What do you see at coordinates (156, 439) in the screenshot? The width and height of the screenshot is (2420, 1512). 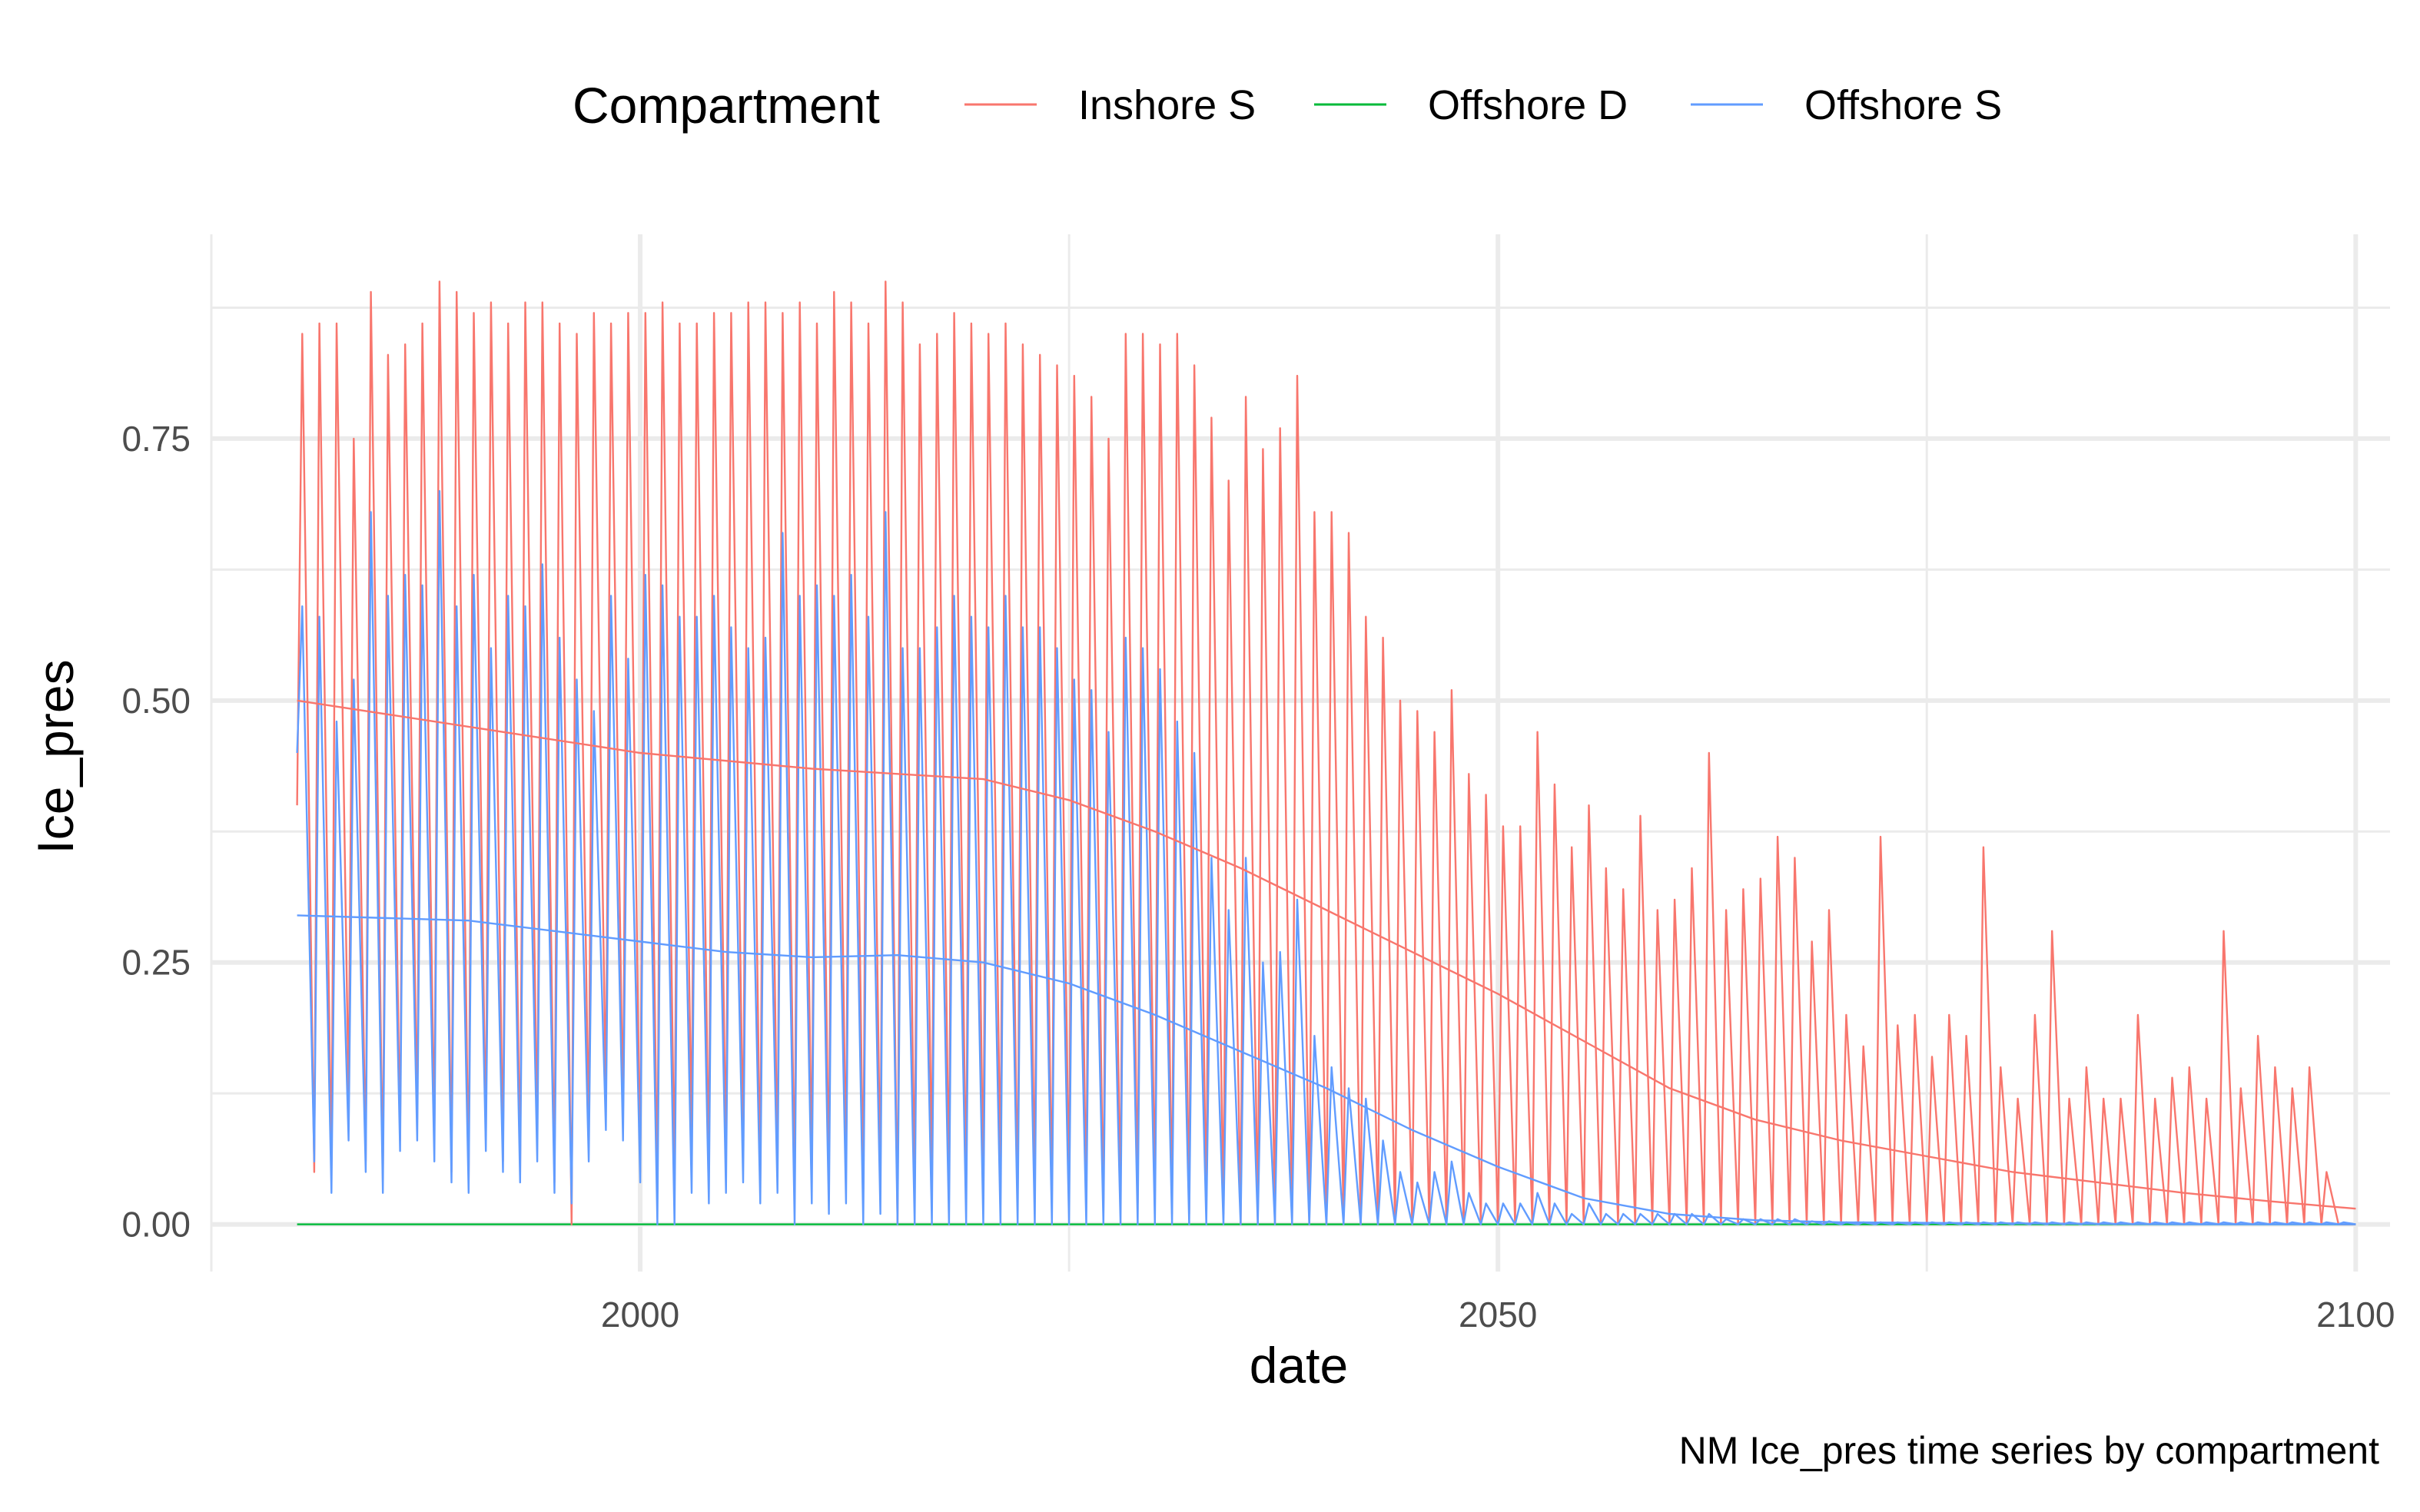 I see `y-tick-label: 0.75` at bounding box center [156, 439].